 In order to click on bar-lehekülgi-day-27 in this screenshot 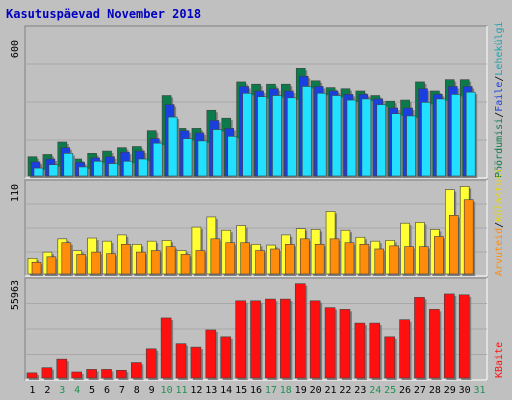, I will do `click(426, 139)`.